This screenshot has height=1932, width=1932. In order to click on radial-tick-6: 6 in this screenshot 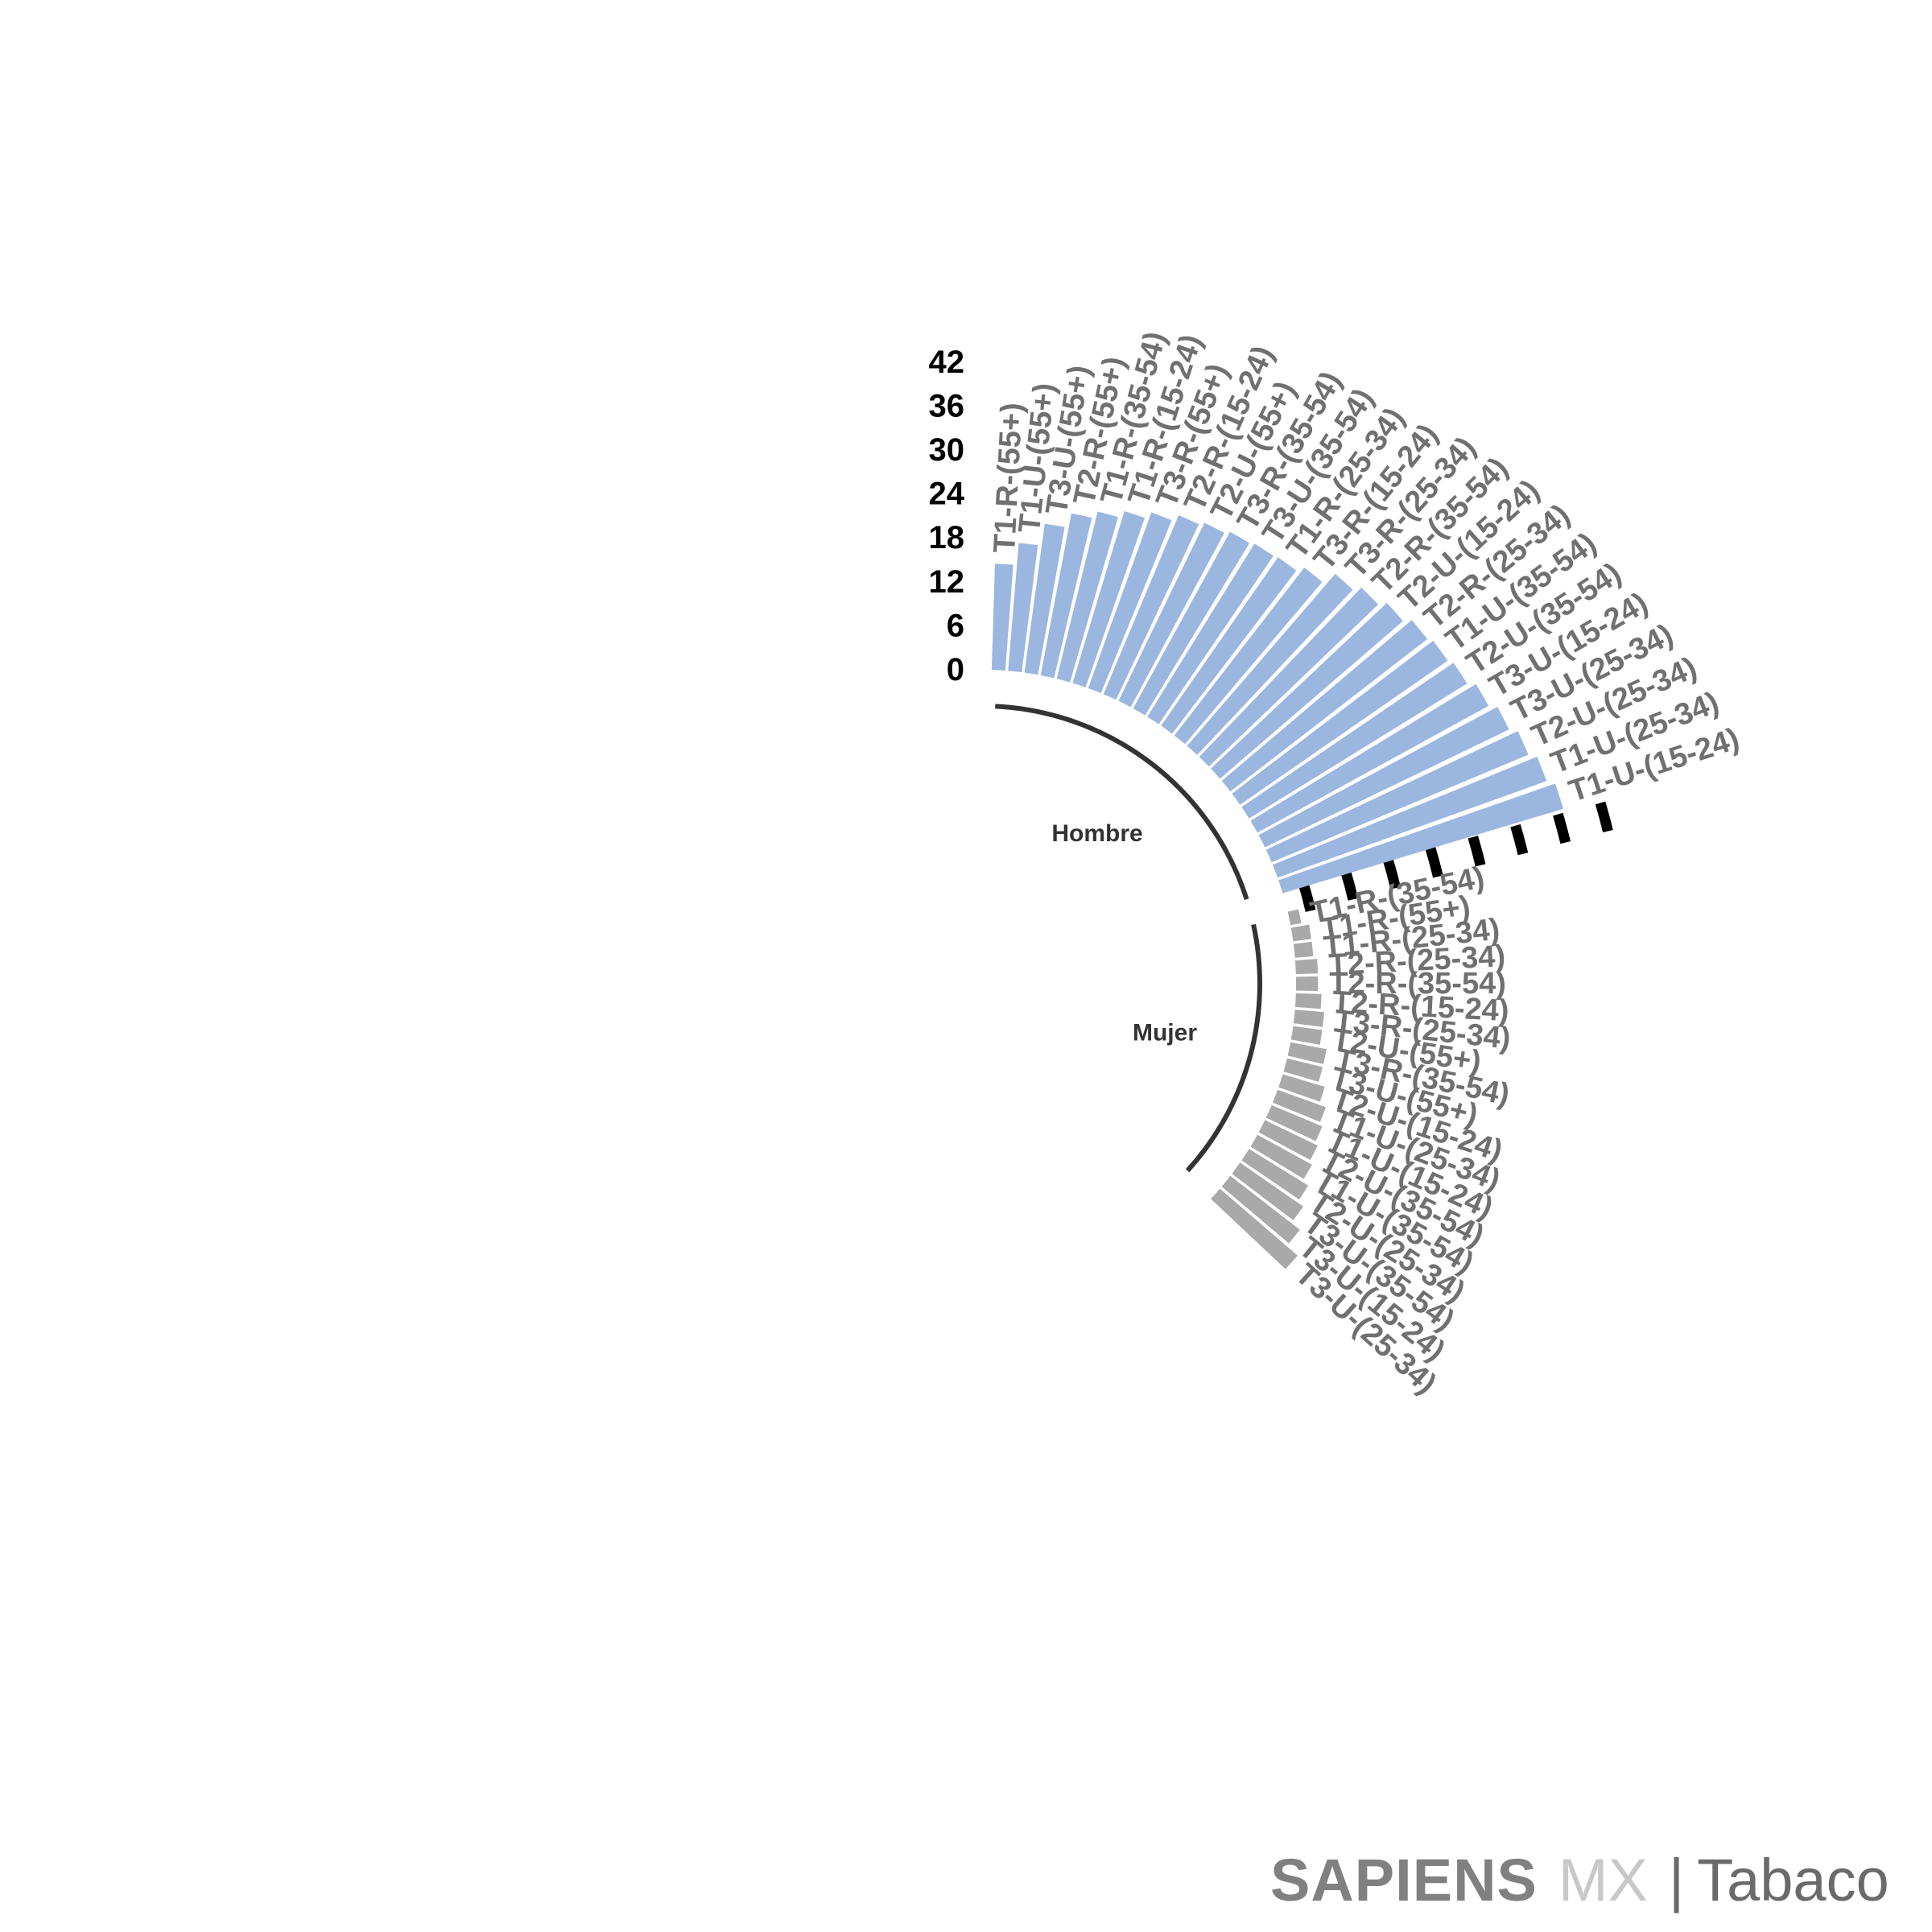, I will do `click(955, 625)`.